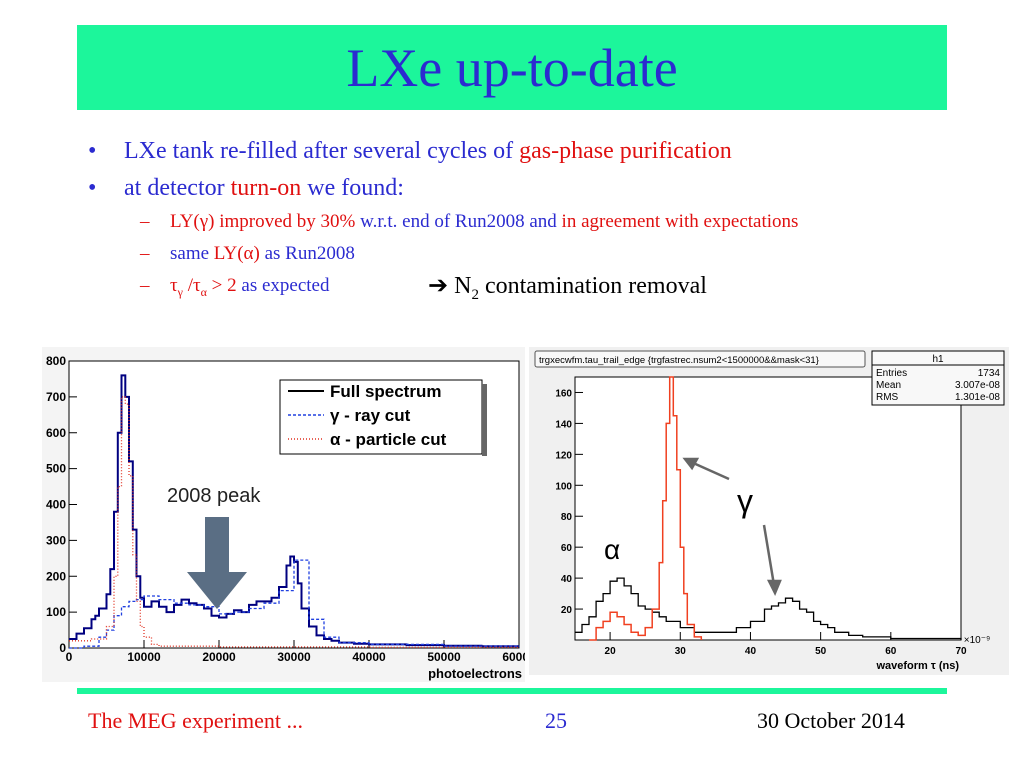  I want to click on tau-symbol: τ, so click(174, 285).